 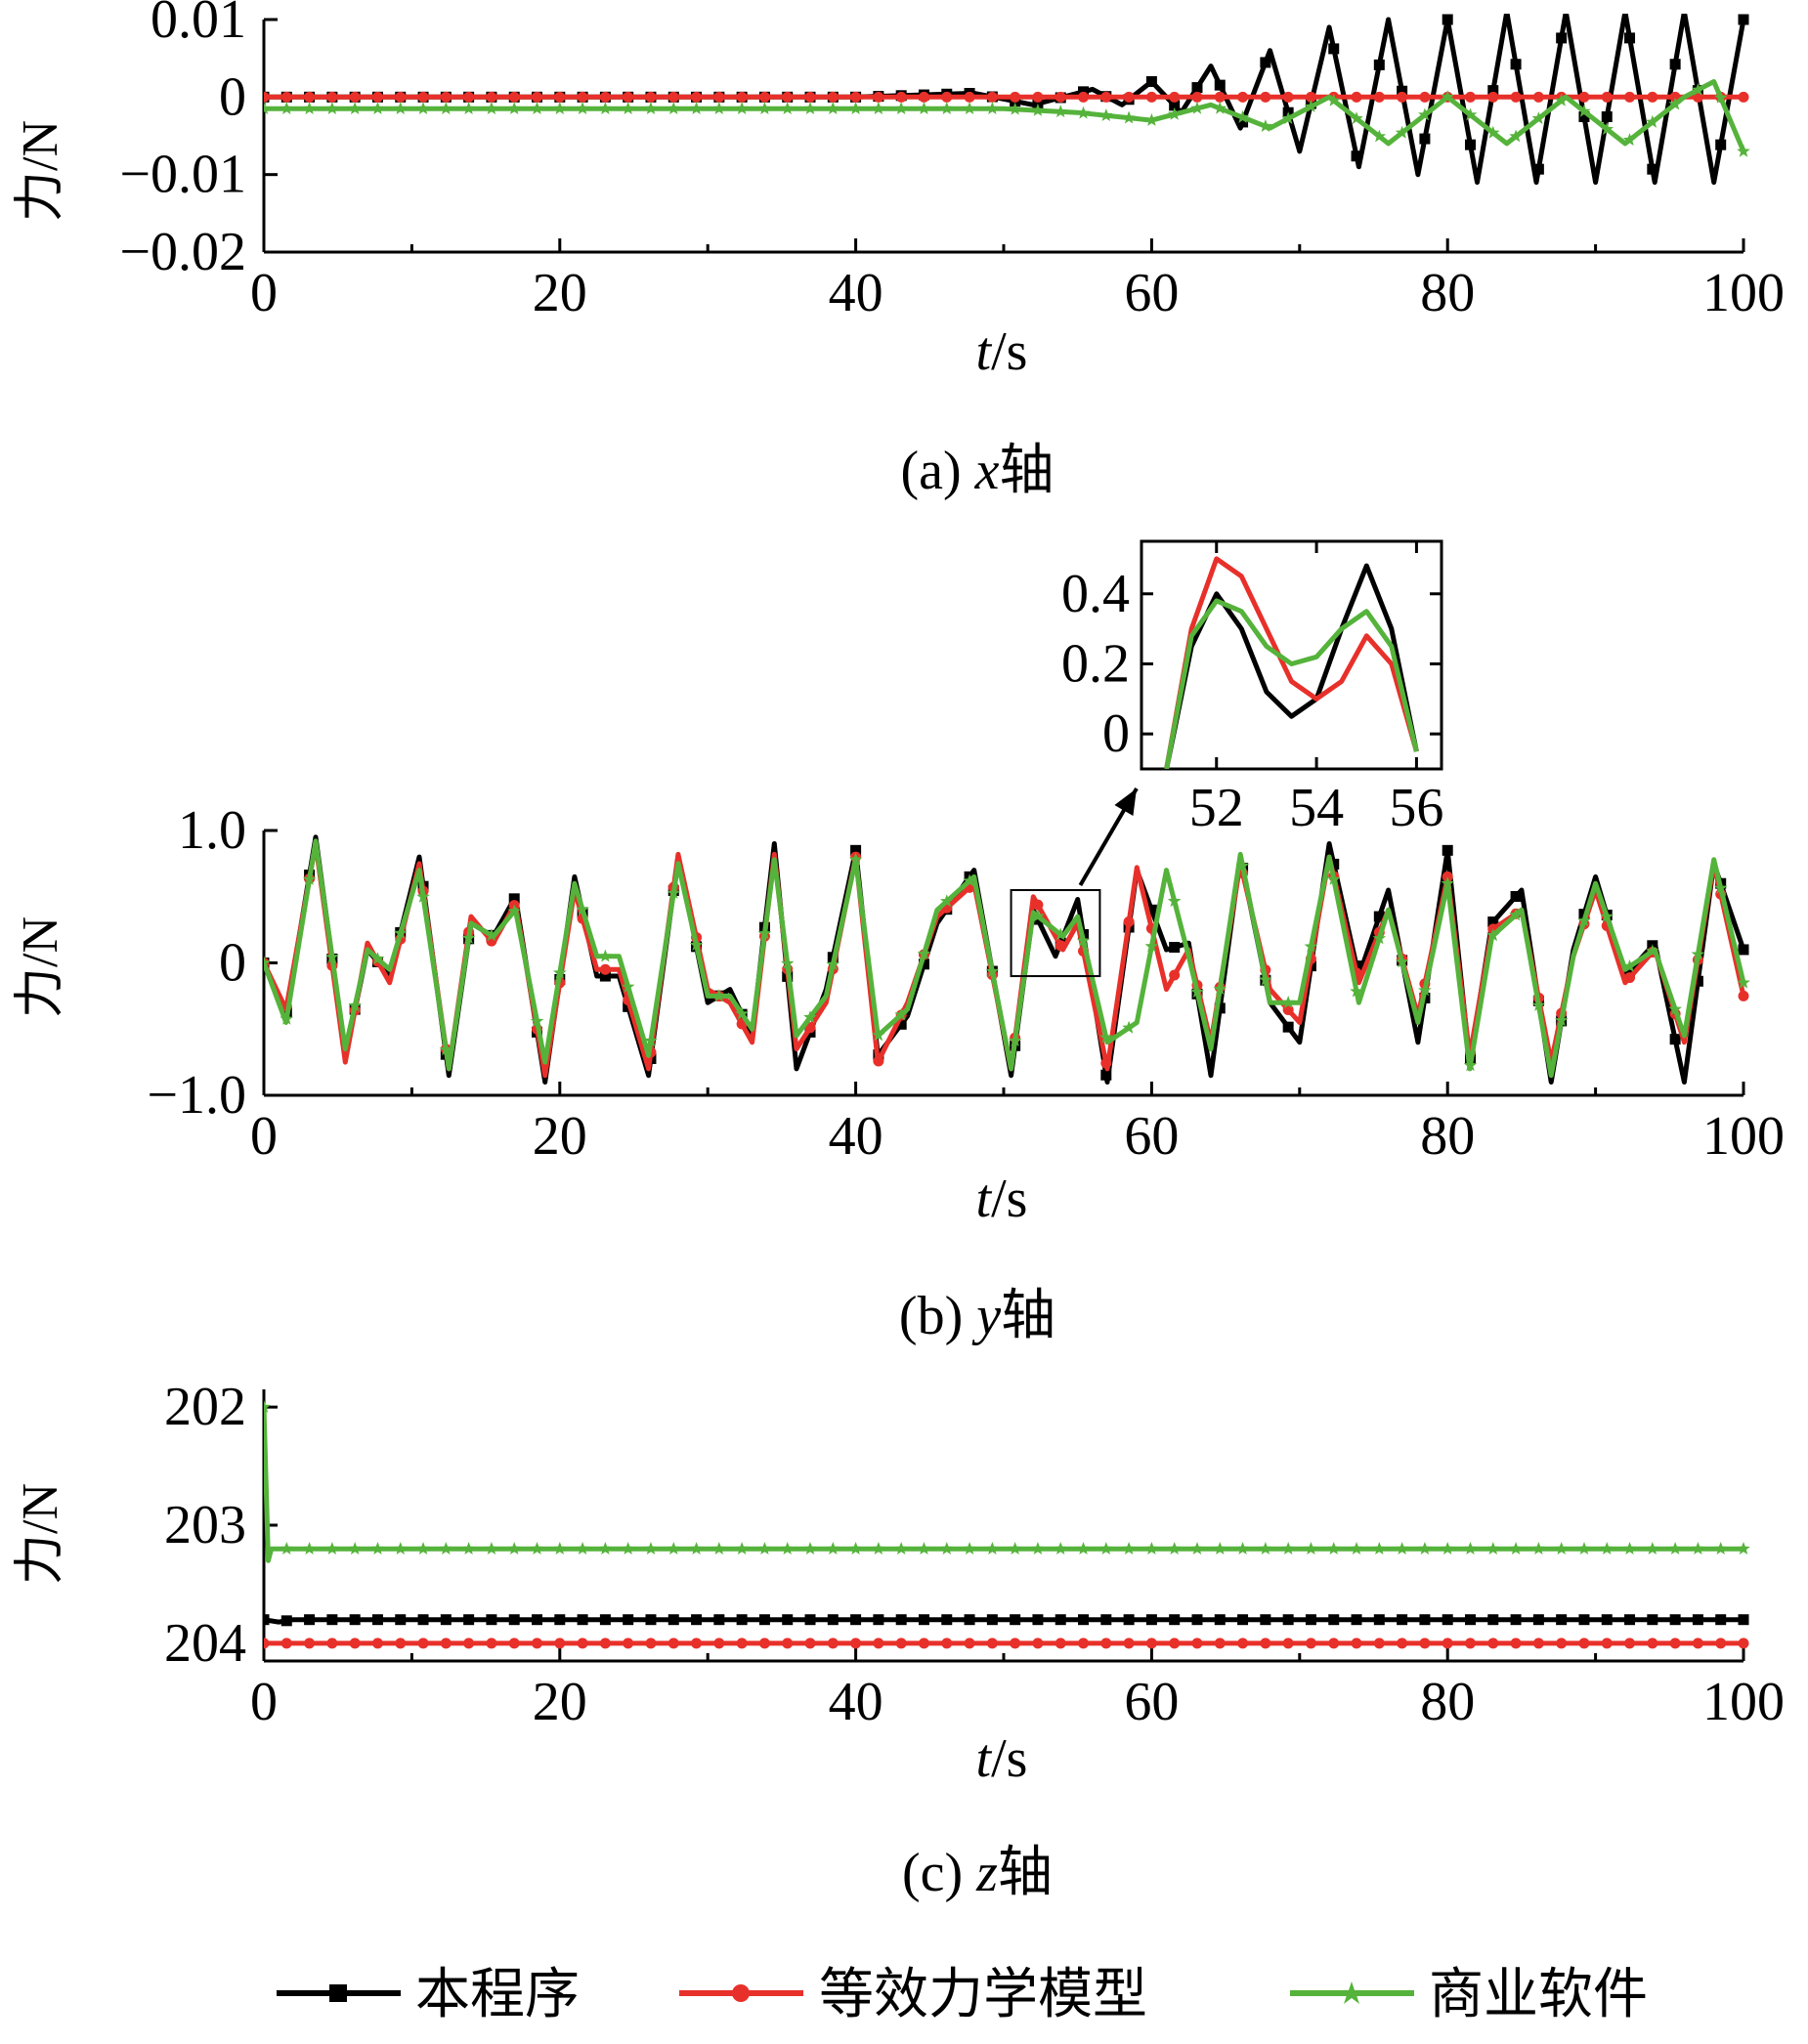 I want to click on legend-marker-circle, so click(x=741, y=1993).